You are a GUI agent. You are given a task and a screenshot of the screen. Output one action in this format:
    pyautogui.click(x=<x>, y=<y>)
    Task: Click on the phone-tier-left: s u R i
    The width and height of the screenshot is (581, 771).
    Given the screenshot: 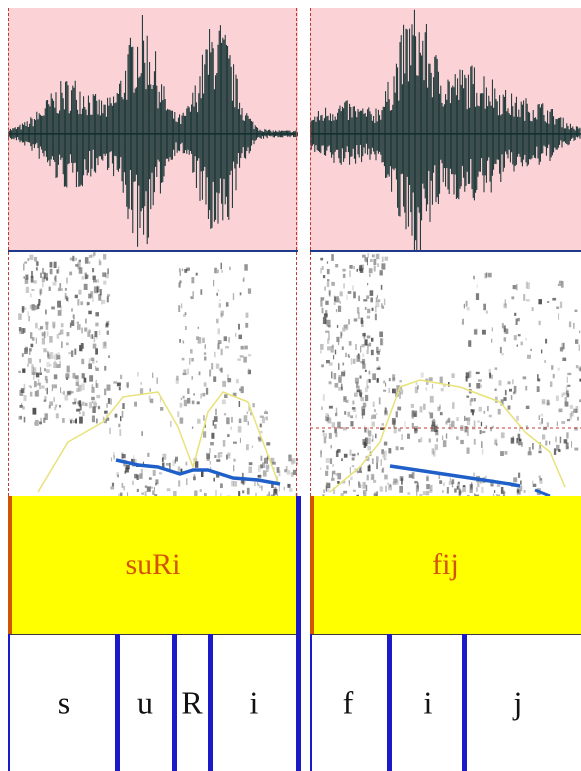 What is the action you would take?
    pyautogui.click(x=153, y=702)
    